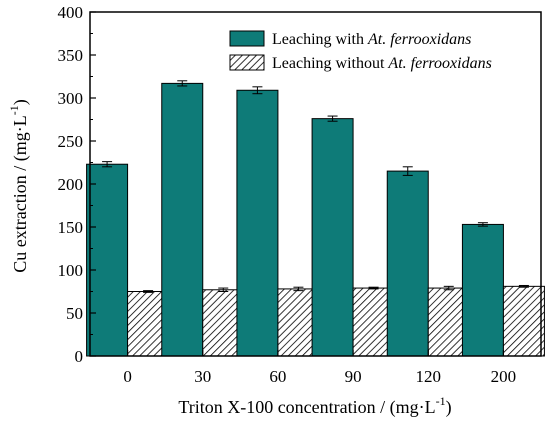 The image size is (550, 424). What do you see at coordinates (202, 376) in the screenshot?
I see `x-tick-label: 30` at bounding box center [202, 376].